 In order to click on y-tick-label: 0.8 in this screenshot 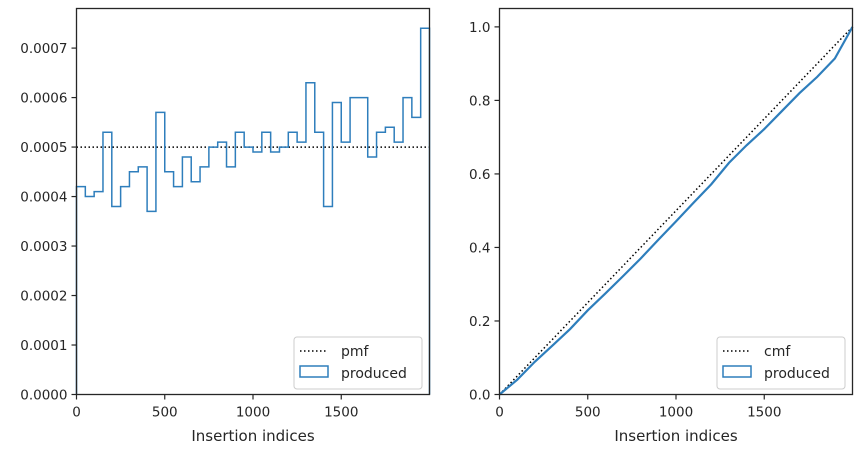, I will do `click(479, 101)`.